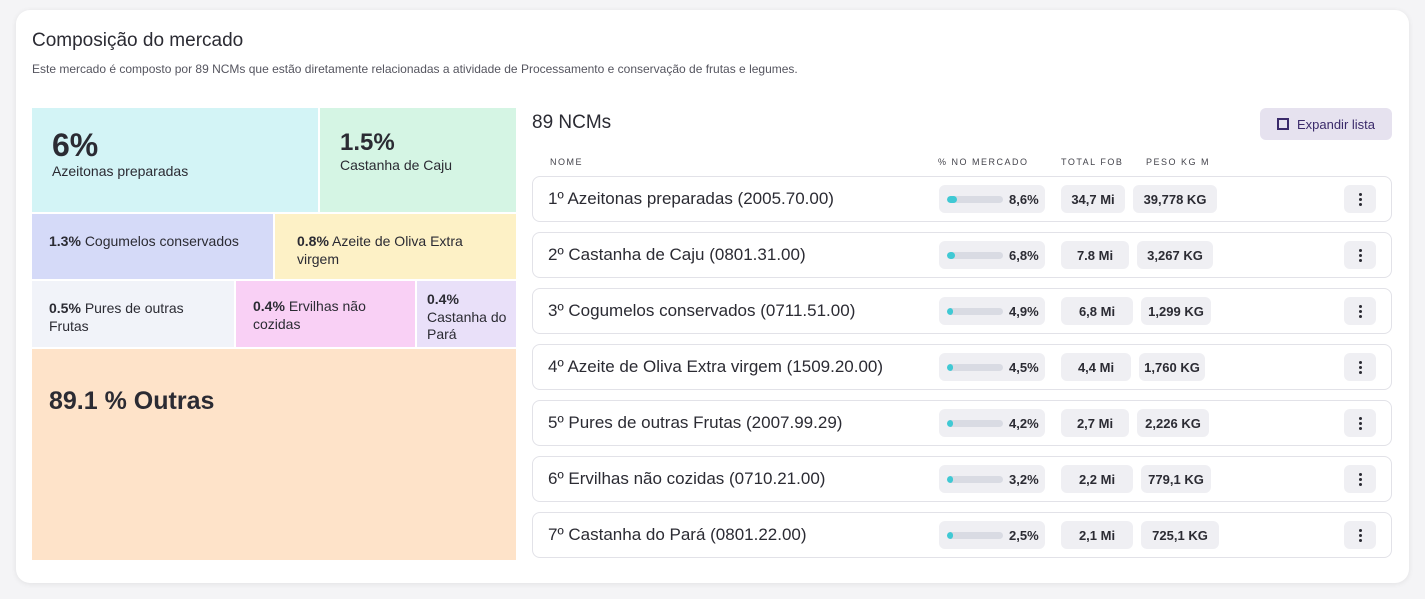  I want to click on market-share-value: 4,9%, so click(1024, 311).